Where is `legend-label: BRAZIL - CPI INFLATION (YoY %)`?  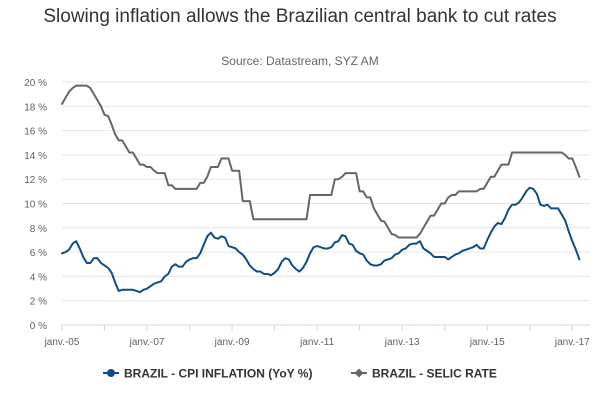
legend-label: BRAZIL - CPI INFLATION (YoY %) is located at coordinates (218, 374).